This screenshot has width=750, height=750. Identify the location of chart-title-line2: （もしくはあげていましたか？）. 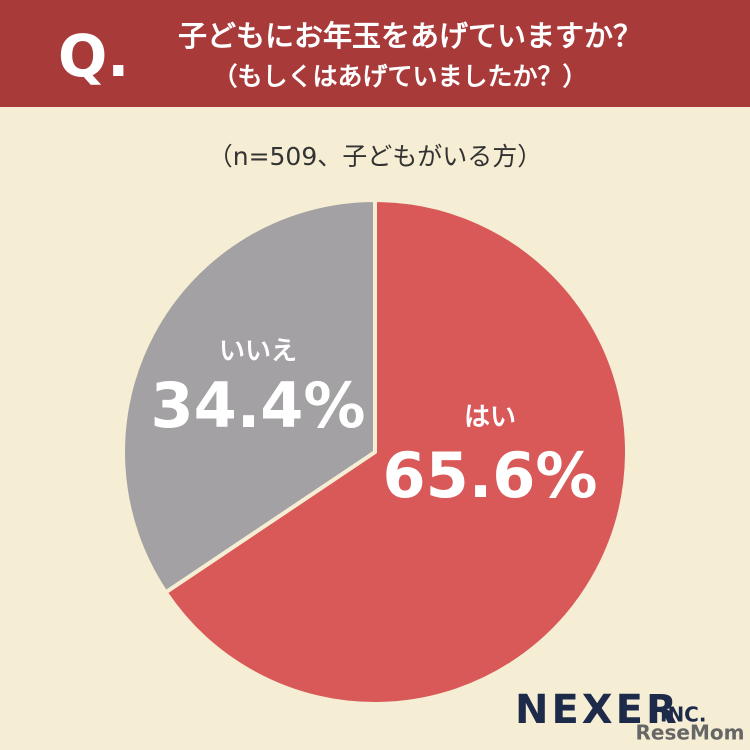
(399, 76).